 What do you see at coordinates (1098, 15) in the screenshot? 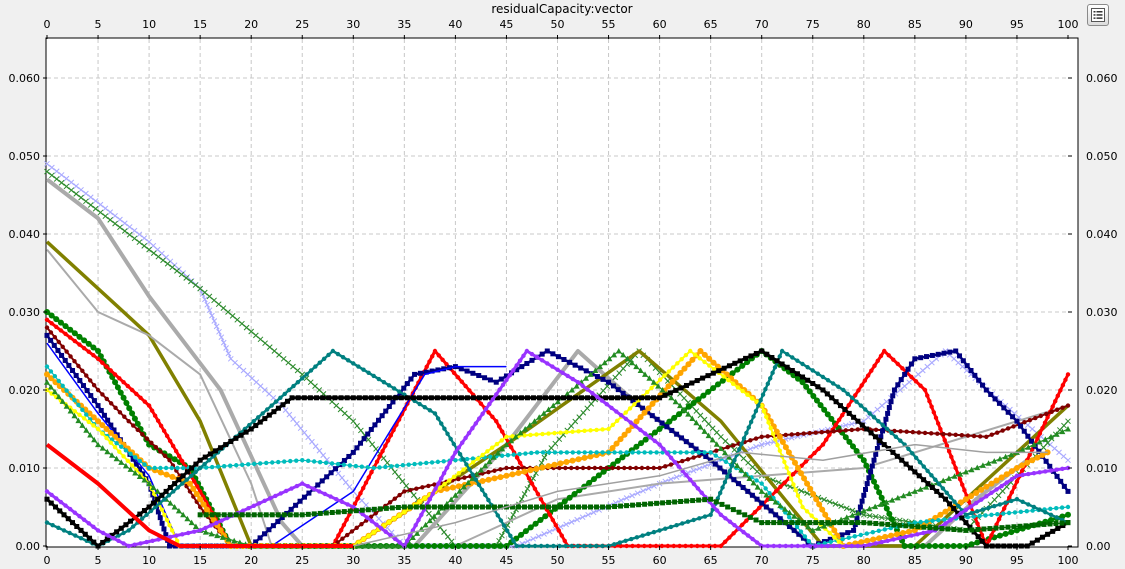
I see `legend-toggle-button` at bounding box center [1098, 15].